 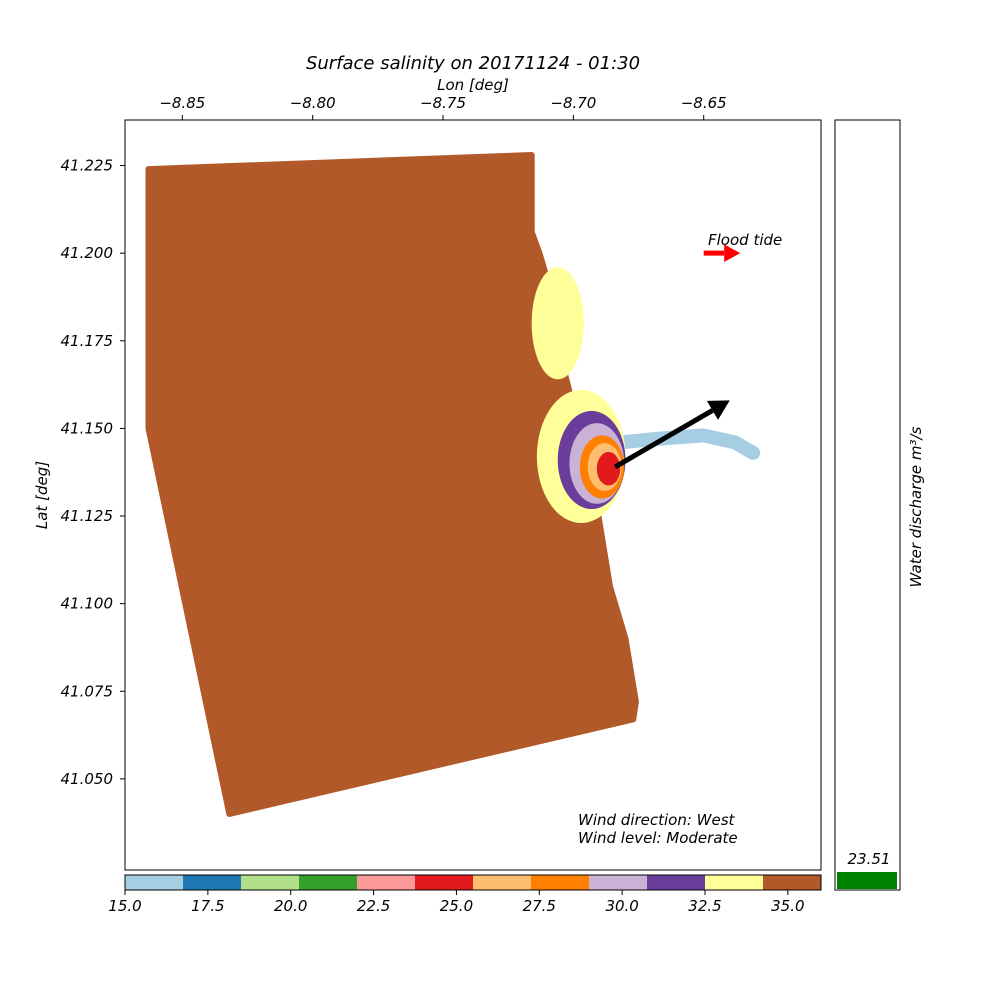 I want to click on colorbar-frame, so click(x=473, y=882).